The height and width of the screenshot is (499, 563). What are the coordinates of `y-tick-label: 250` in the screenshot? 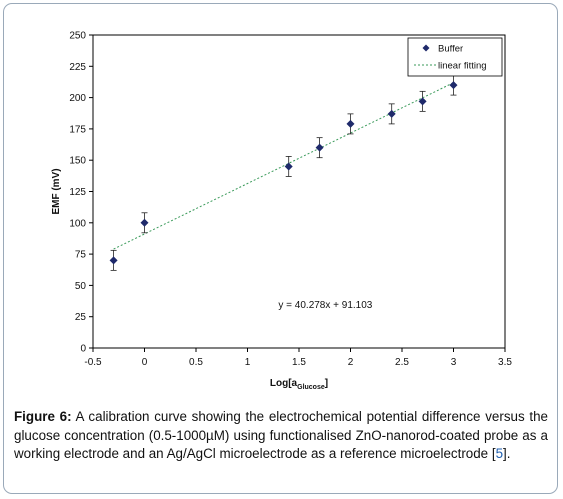 It's located at (77, 36).